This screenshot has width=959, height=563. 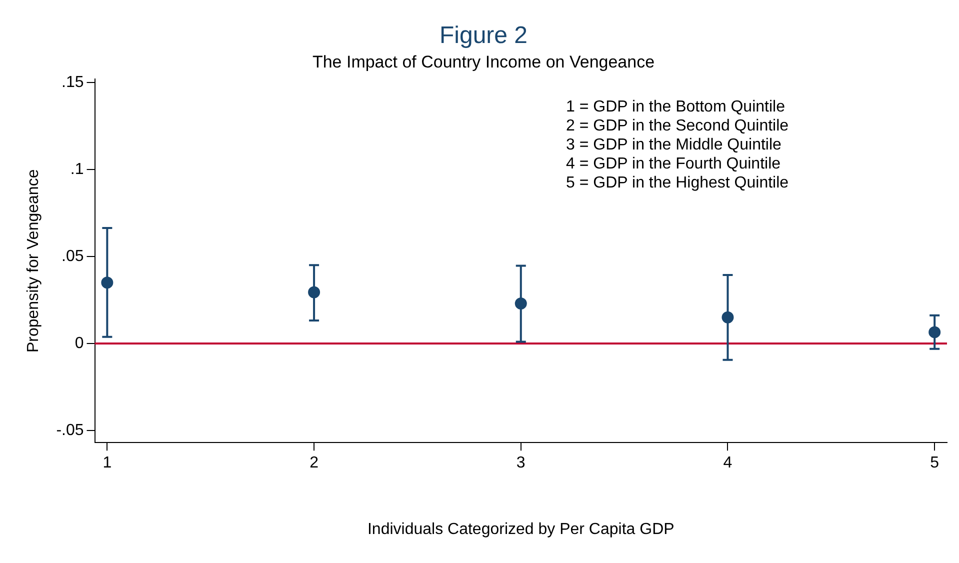 I want to click on annotation: 2 = GDP in the Second Quintile, so click(x=677, y=126).